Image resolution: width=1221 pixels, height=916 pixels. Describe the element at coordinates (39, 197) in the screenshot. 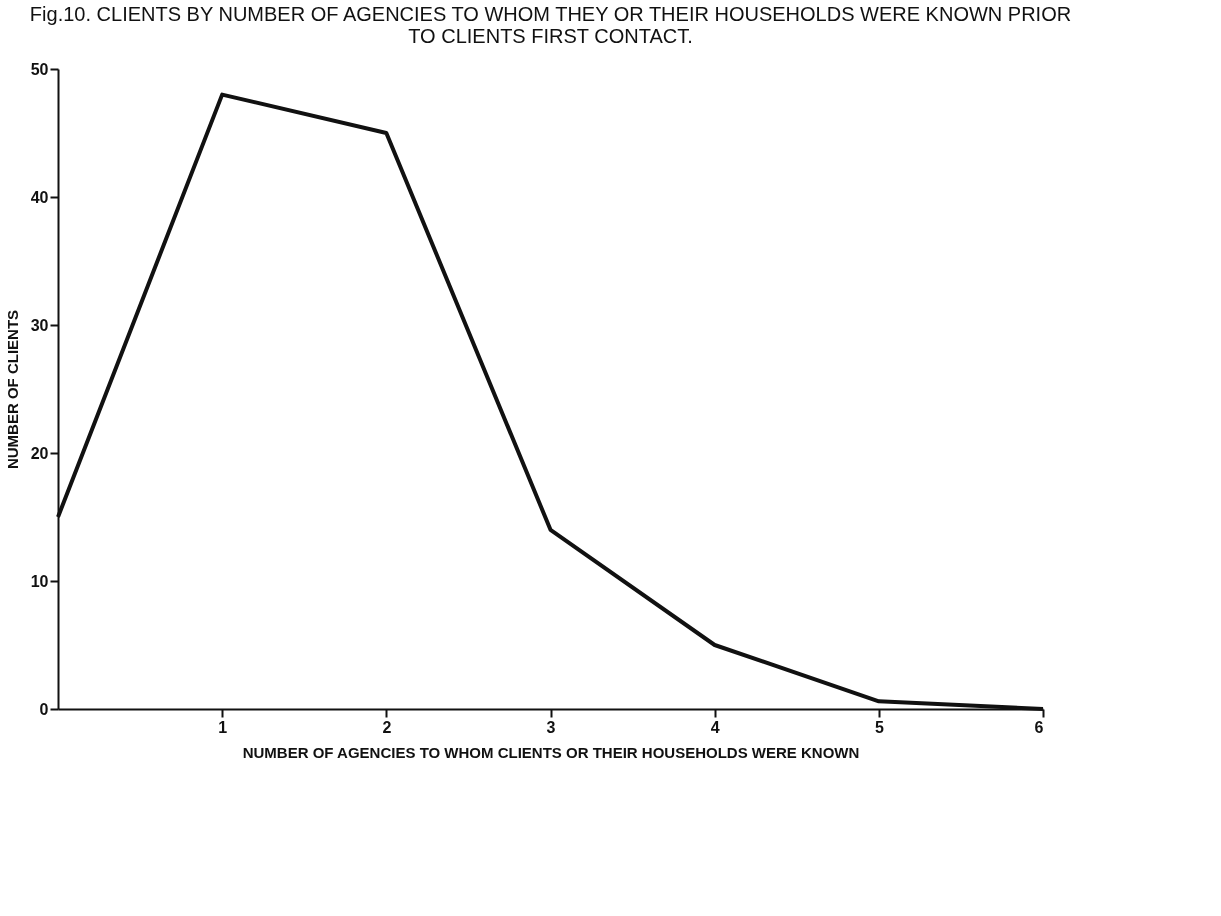

I see `y-tick-label: 40` at that location.